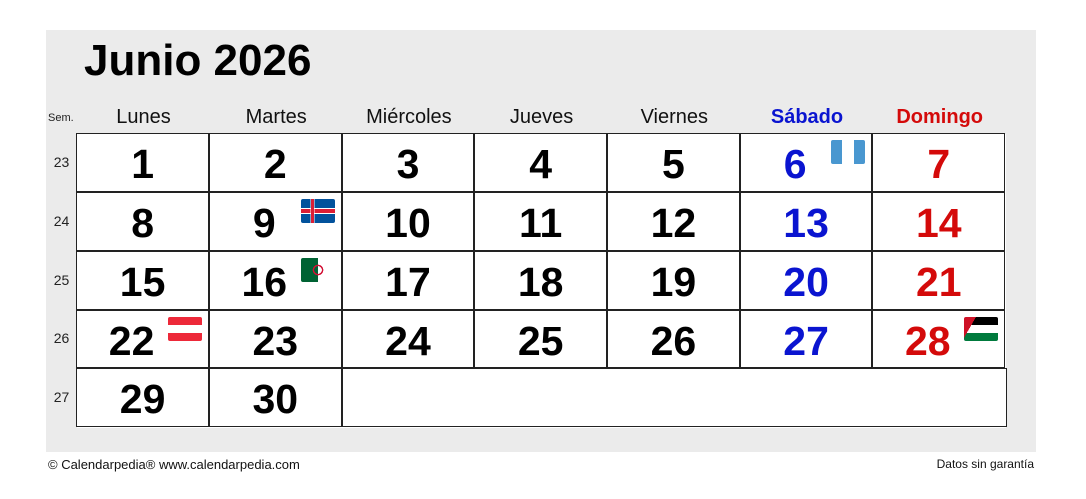 The width and height of the screenshot is (1086, 499). I want to click on date-number: 25, so click(540, 340).